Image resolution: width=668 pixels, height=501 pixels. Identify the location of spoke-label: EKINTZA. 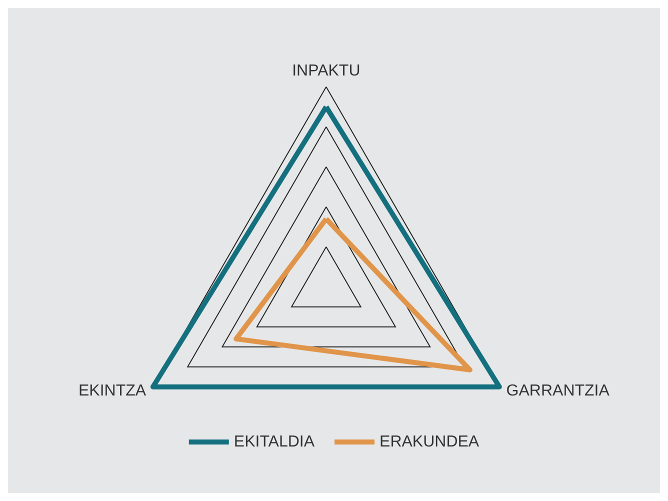
(112, 391).